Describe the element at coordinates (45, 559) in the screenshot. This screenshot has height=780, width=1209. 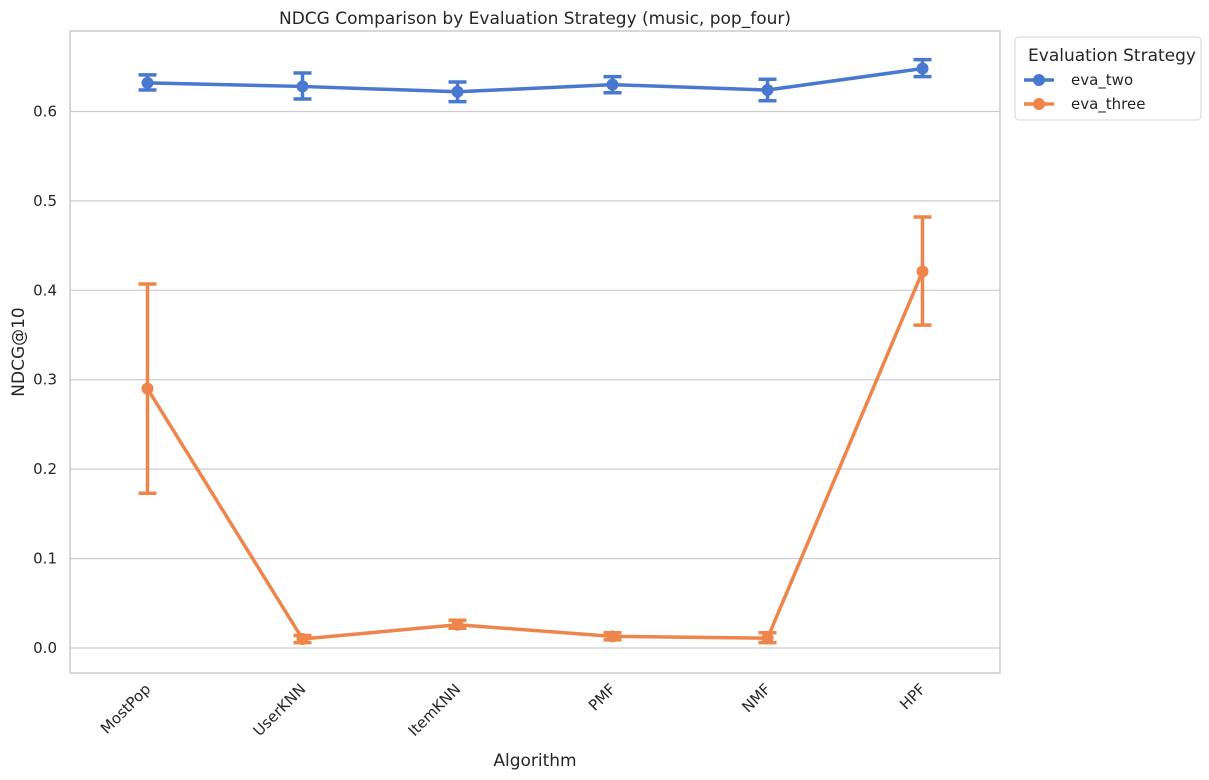
I see `y-tick-label: 0.1` at that location.